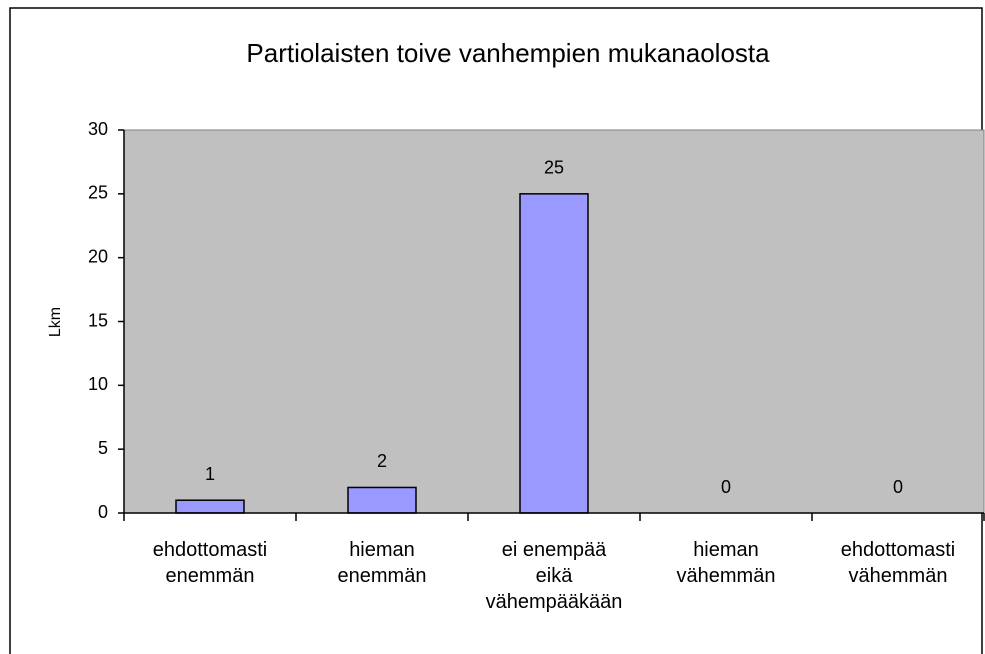 The width and height of the screenshot is (985, 654). What do you see at coordinates (210, 474) in the screenshot?
I see `value-label: 1` at bounding box center [210, 474].